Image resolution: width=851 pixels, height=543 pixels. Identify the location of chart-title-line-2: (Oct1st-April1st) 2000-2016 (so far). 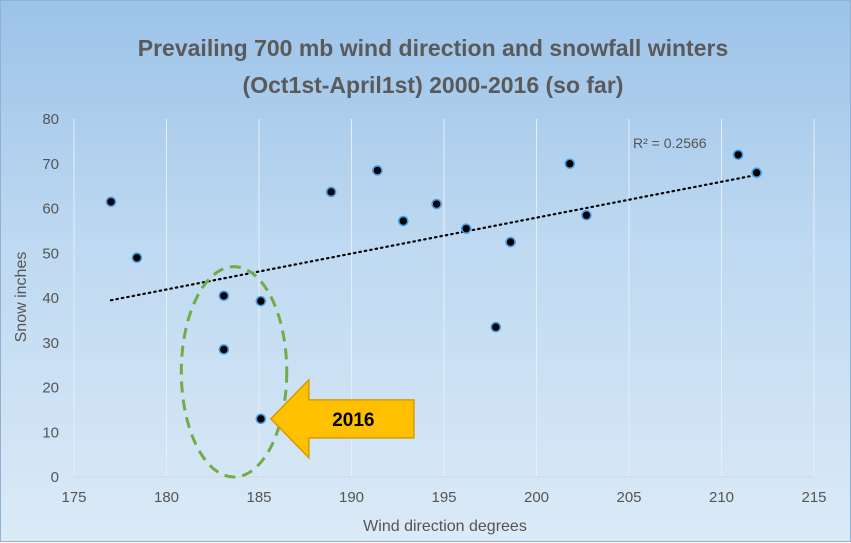
(433, 85).